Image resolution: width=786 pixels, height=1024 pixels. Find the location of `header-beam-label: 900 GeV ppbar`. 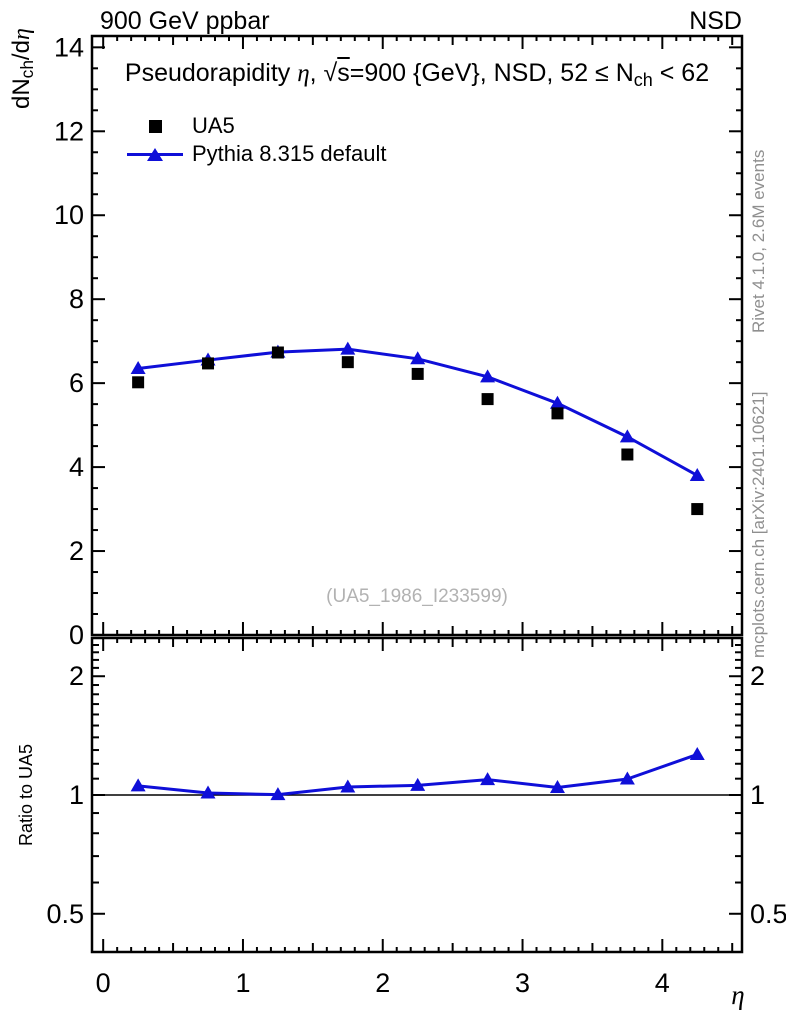

header-beam-label: 900 GeV ppbar is located at coordinates (185, 21).